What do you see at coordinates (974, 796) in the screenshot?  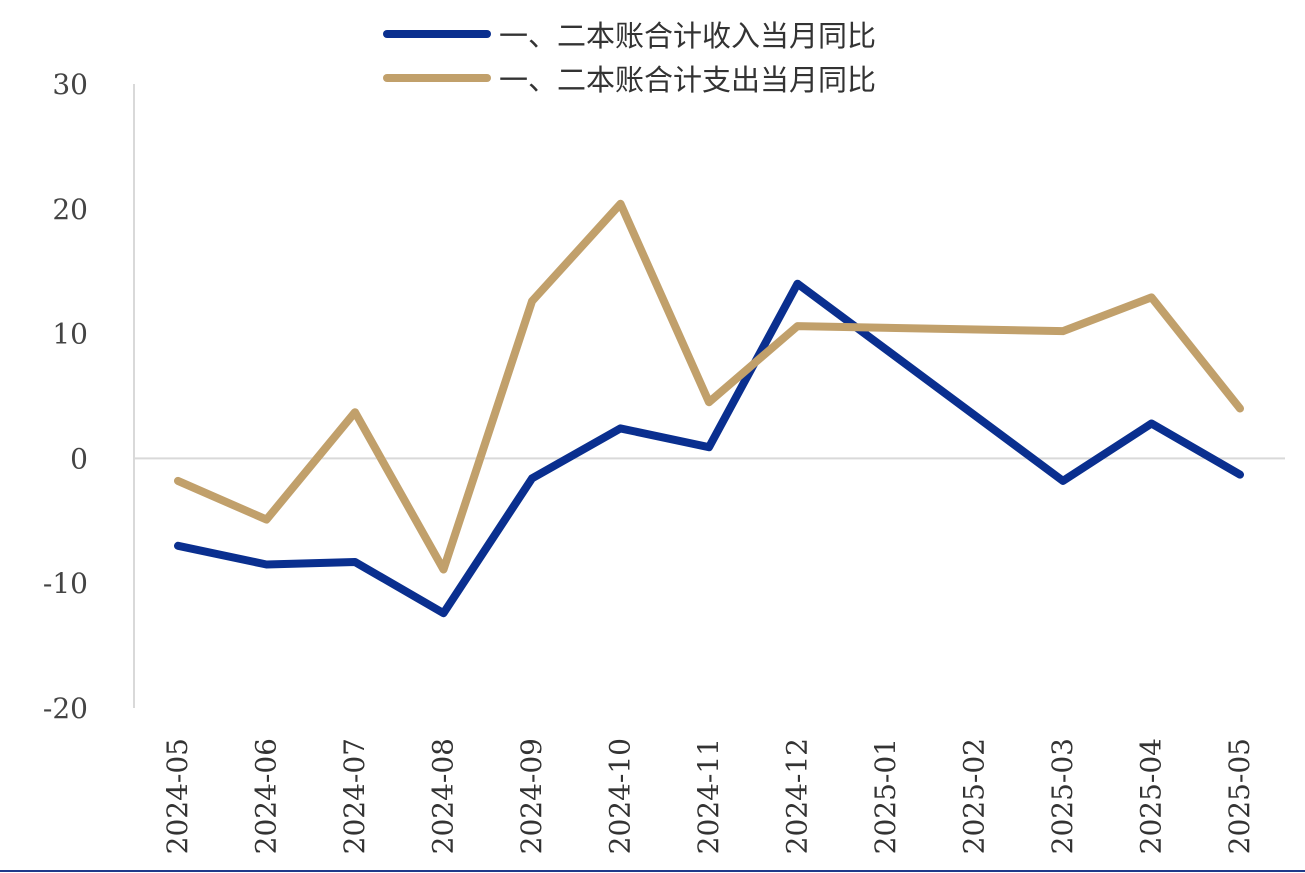 I see `x-tick-label: 2025-02` at bounding box center [974, 796].